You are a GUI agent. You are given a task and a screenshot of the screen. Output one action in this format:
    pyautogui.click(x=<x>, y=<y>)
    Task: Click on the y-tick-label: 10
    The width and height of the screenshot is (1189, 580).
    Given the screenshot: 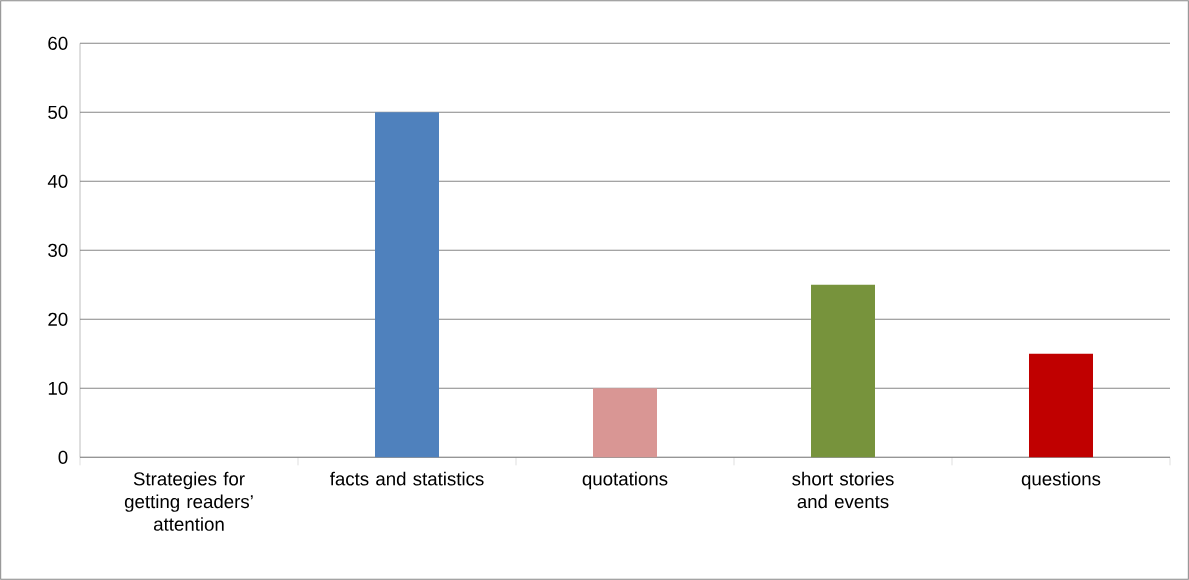 What is the action you would take?
    pyautogui.click(x=58, y=388)
    